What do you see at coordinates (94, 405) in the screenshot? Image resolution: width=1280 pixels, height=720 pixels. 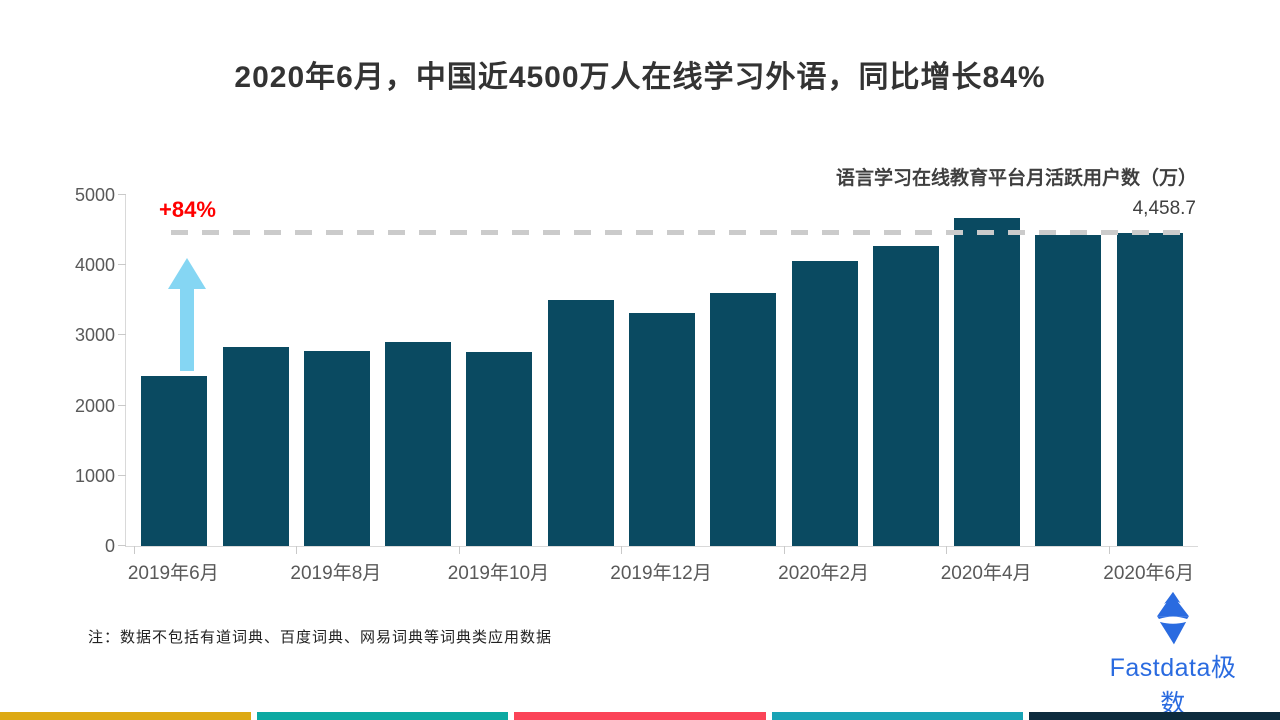 I see `y-tick-label: 2000` at bounding box center [94, 405].